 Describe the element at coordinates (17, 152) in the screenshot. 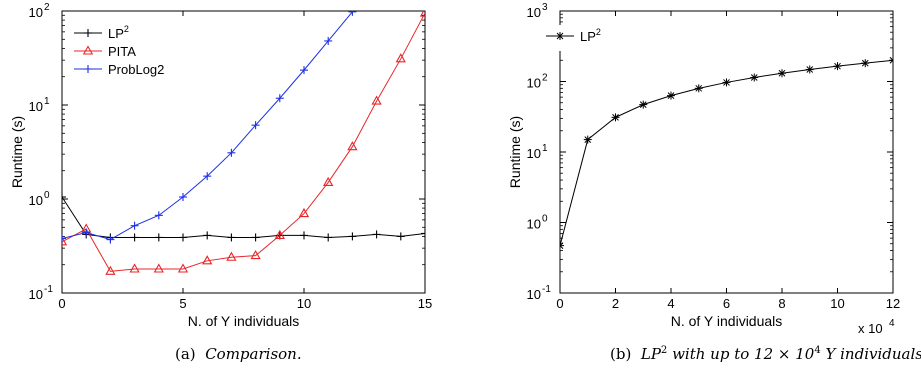

I see `y-axis-label: Runtime (s)` at that location.